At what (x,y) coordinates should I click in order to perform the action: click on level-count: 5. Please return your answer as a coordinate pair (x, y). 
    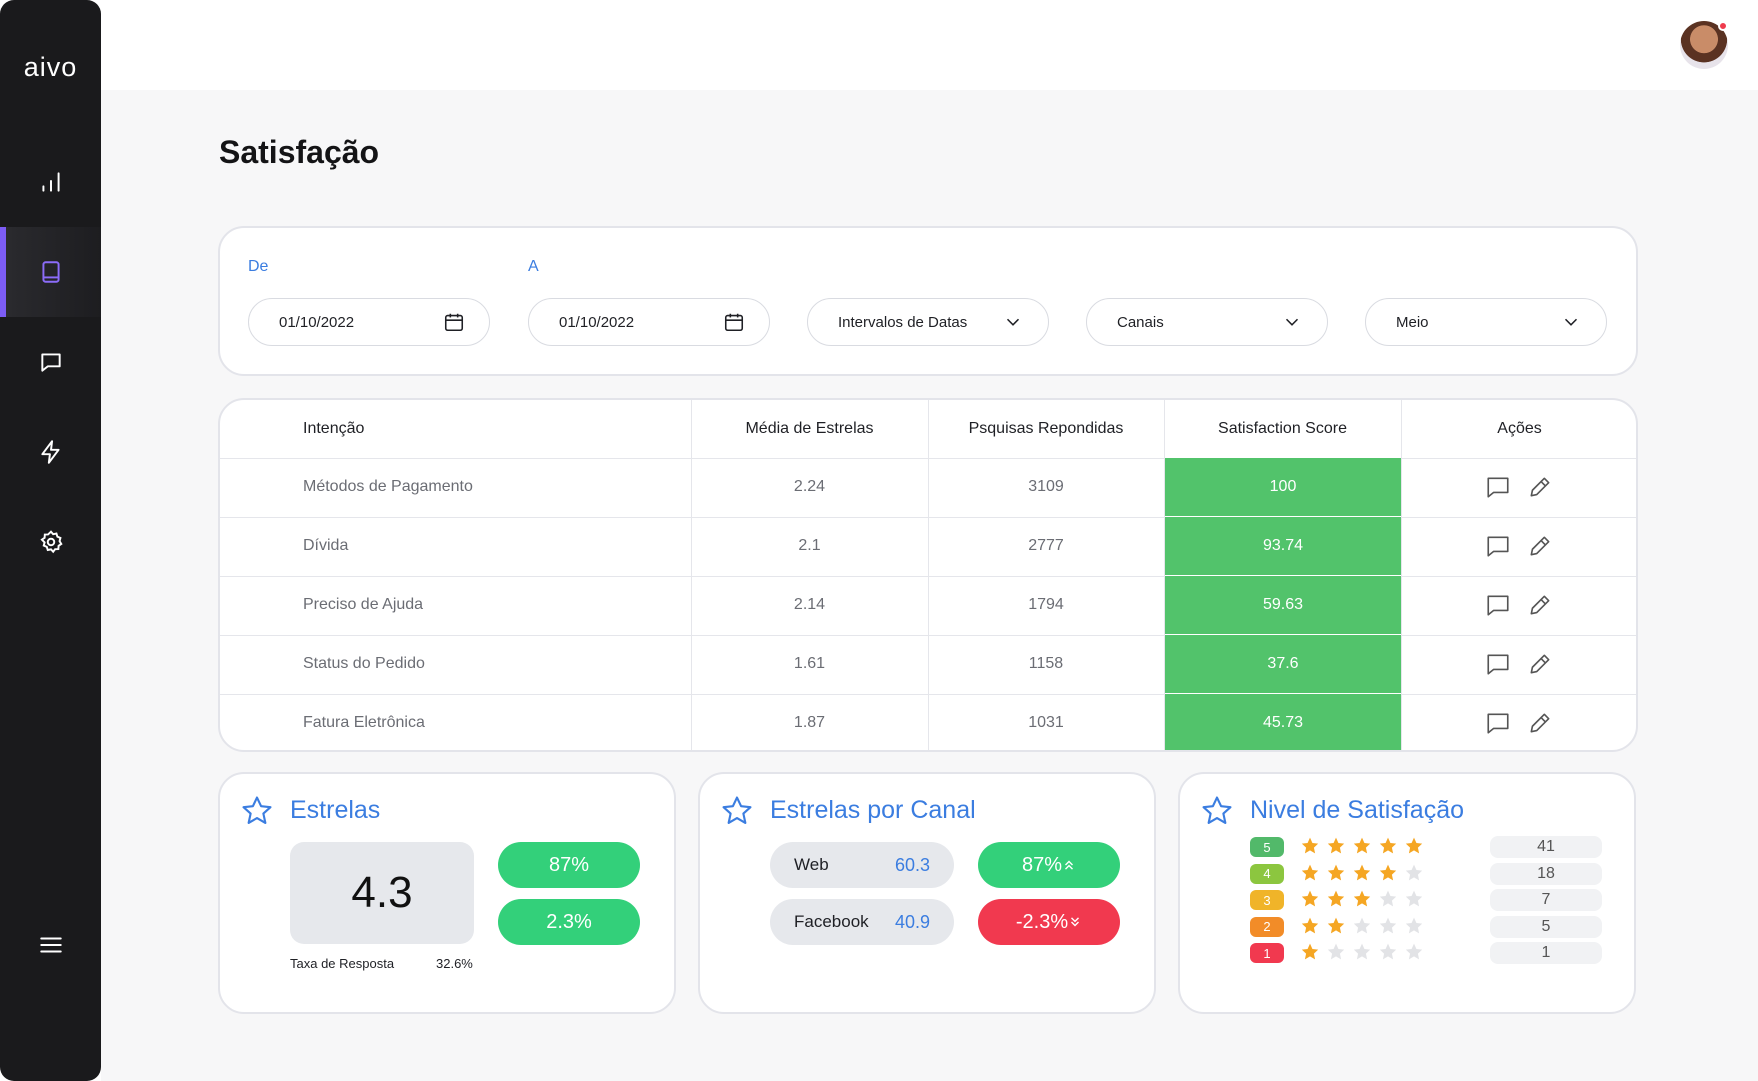
    Looking at the image, I should click on (1546, 926).